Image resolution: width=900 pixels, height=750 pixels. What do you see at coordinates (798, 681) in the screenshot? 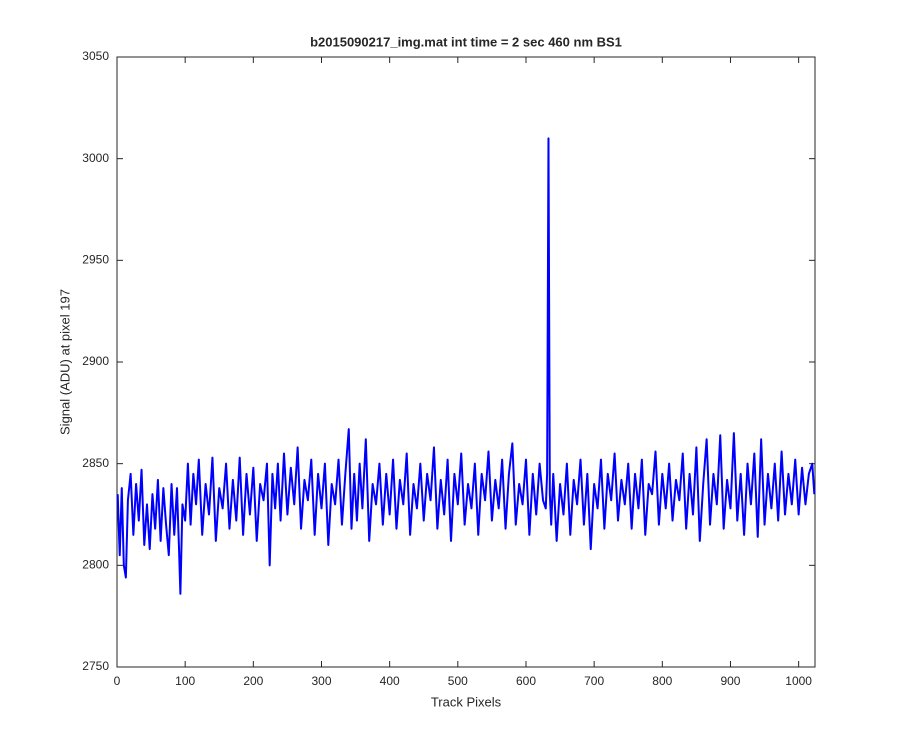
I see `x-tick-label: 1000` at bounding box center [798, 681].